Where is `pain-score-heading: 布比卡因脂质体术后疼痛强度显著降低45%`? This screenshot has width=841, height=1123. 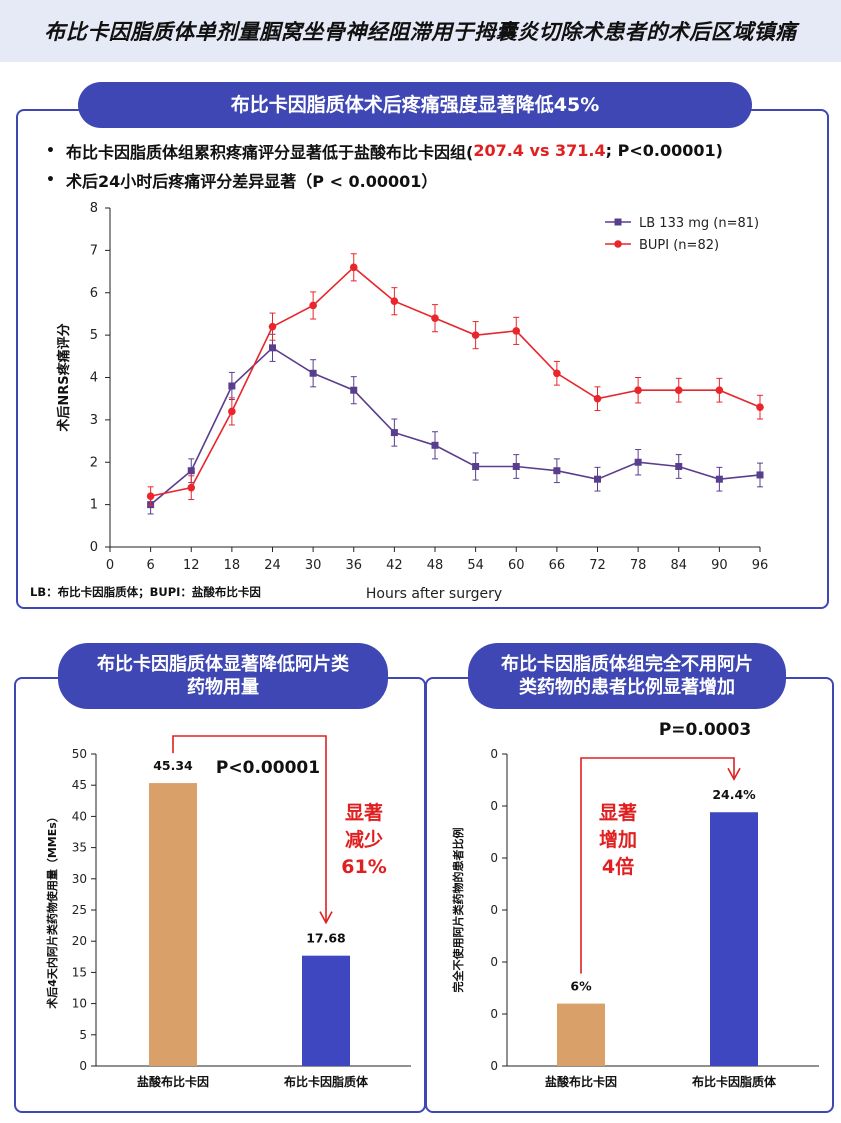
pain-score-heading: 布比卡因脂质体术后疼痛强度显著降低45% is located at coordinates (415, 105).